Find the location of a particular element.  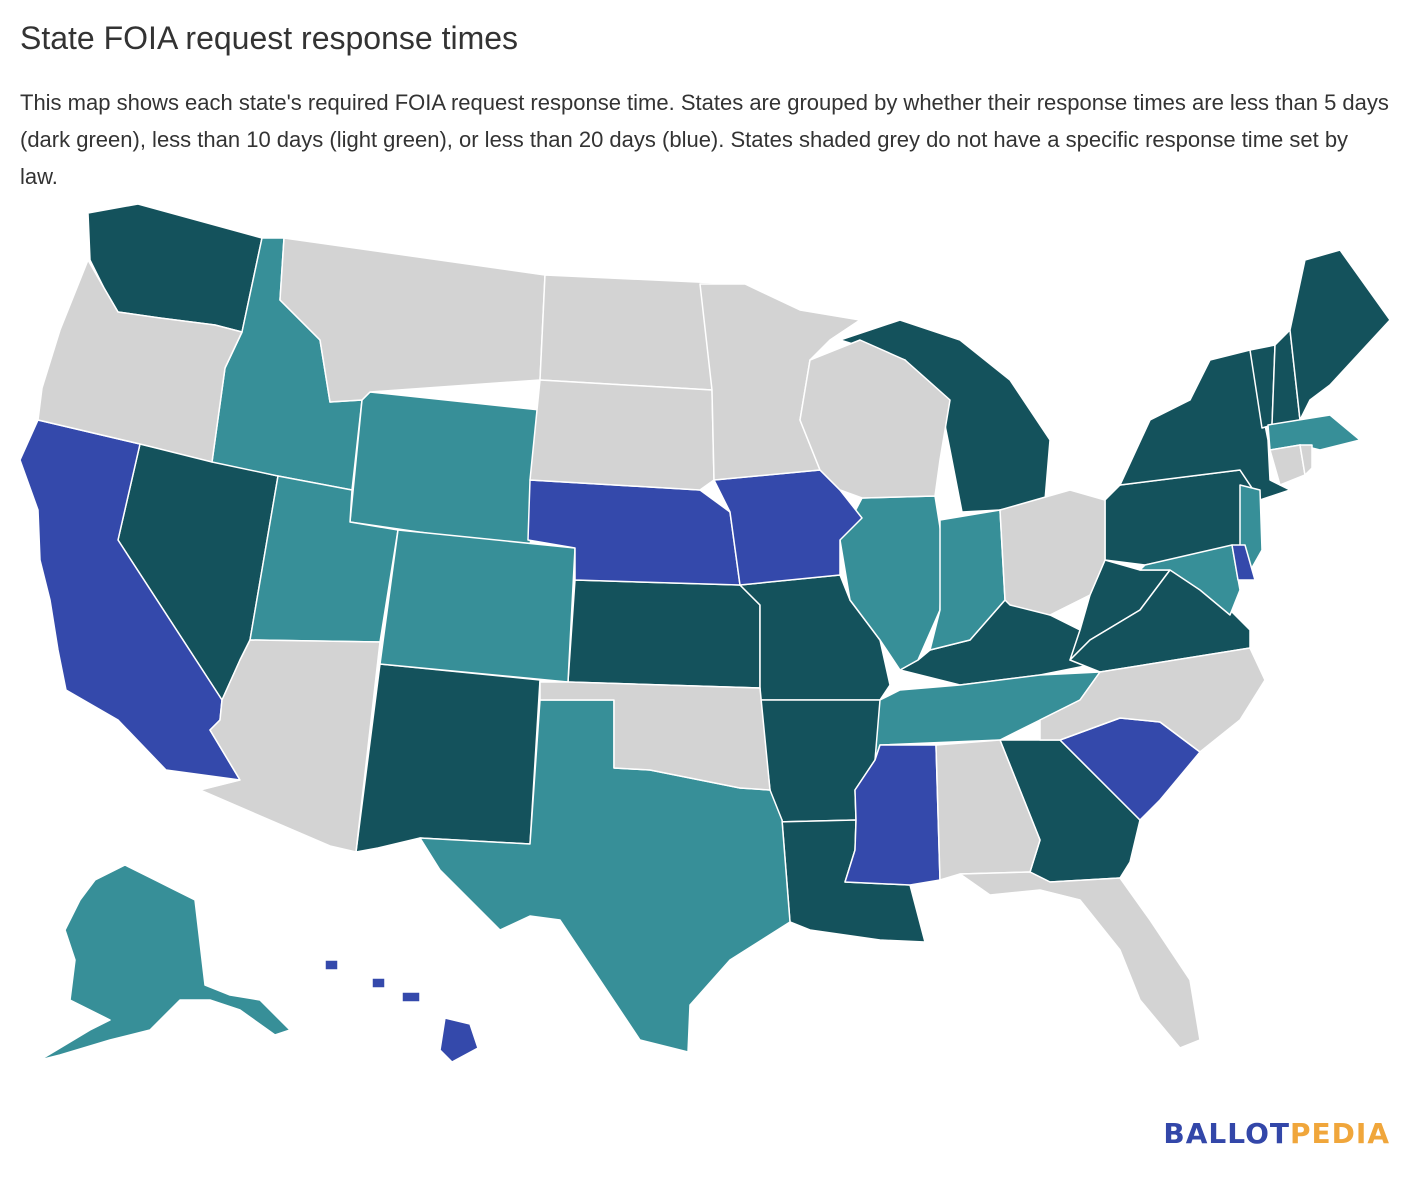

state-me is located at coordinates (1340, 335).